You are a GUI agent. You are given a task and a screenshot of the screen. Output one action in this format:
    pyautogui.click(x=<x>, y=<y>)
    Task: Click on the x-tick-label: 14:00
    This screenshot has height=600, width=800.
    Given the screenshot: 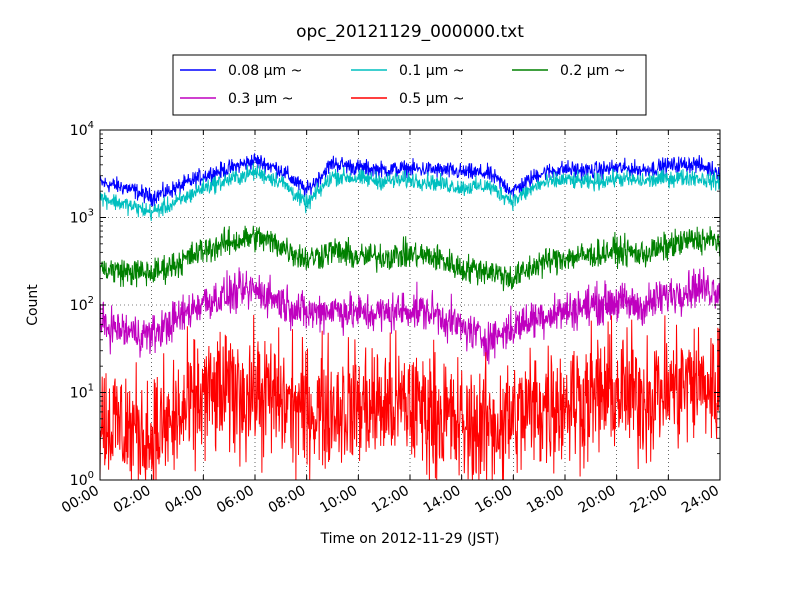 What is the action you would take?
    pyautogui.click(x=442, y=500)
    